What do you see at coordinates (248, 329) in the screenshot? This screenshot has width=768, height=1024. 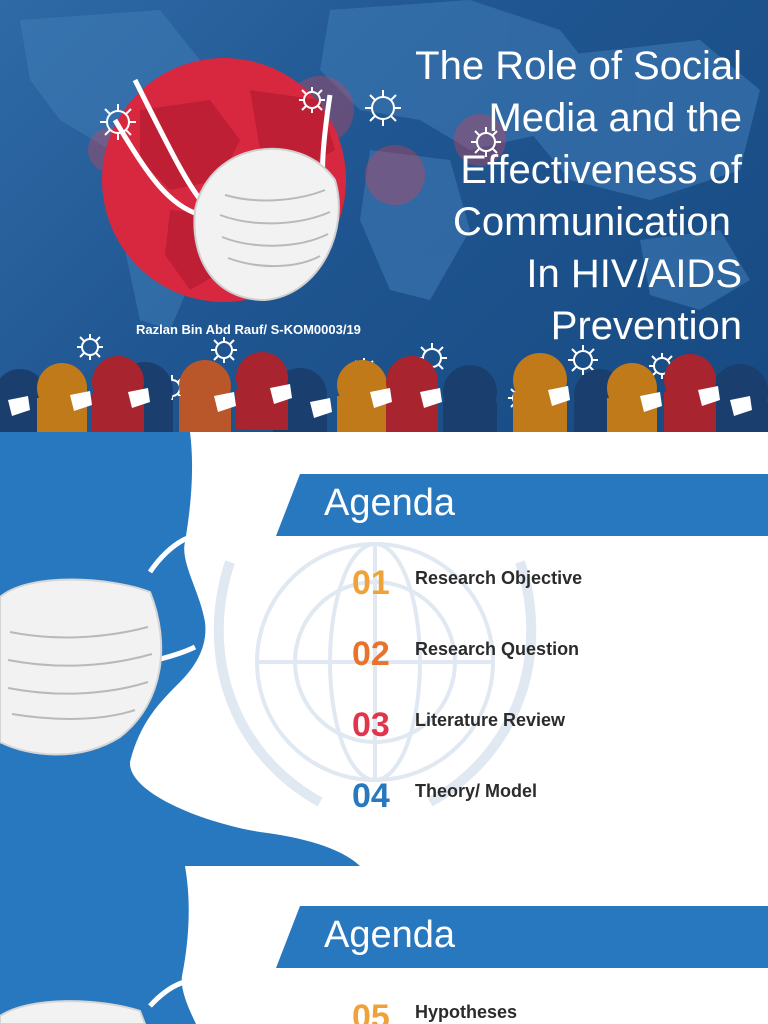 I see `author-credit: Razlan Bin Abd Rauf/ S-KOM0003/19` at bounding box center [248, 329].